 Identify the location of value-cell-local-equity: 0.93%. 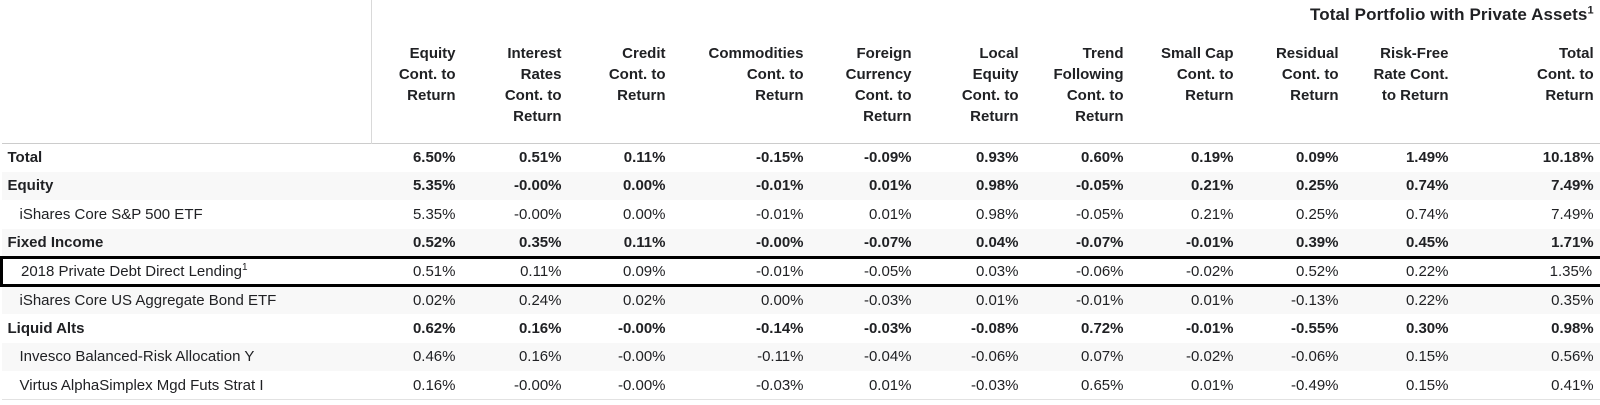
(997, 157).